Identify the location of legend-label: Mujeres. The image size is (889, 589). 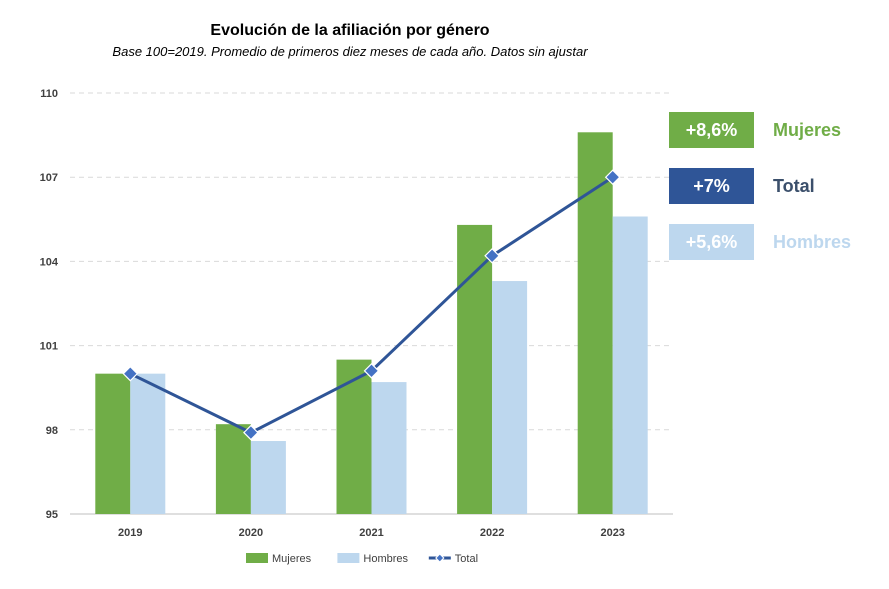
(292, 559).